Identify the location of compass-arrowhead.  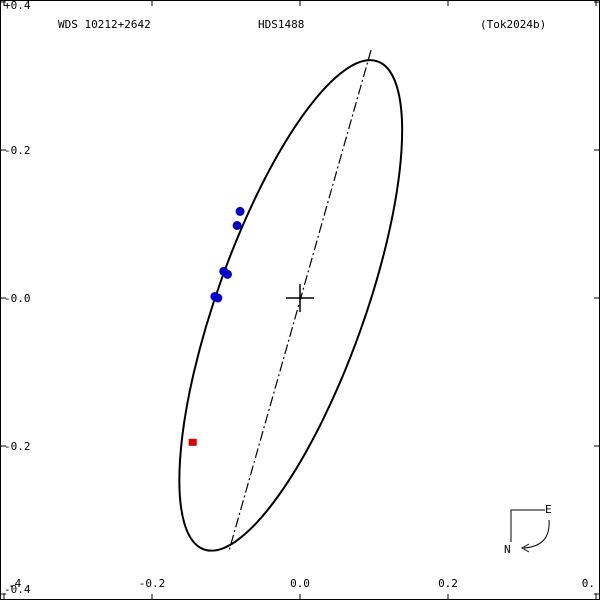
(525, 548).